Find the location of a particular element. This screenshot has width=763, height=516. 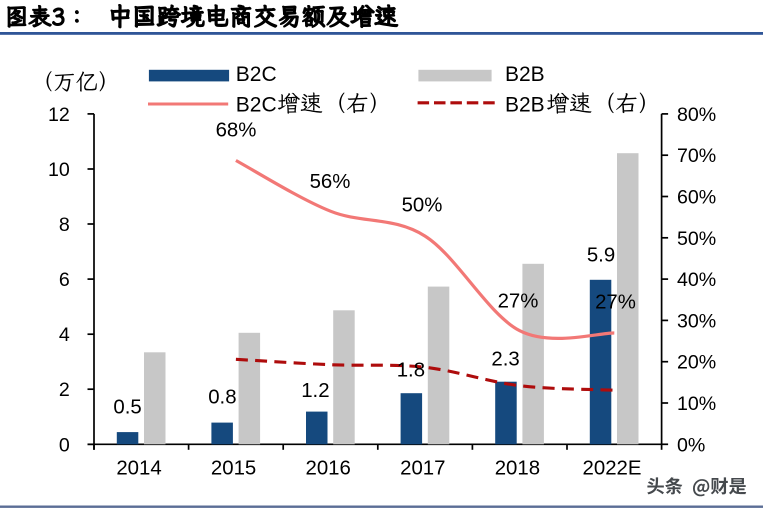

svg-text: 8 is located at coordinates (64, 225).